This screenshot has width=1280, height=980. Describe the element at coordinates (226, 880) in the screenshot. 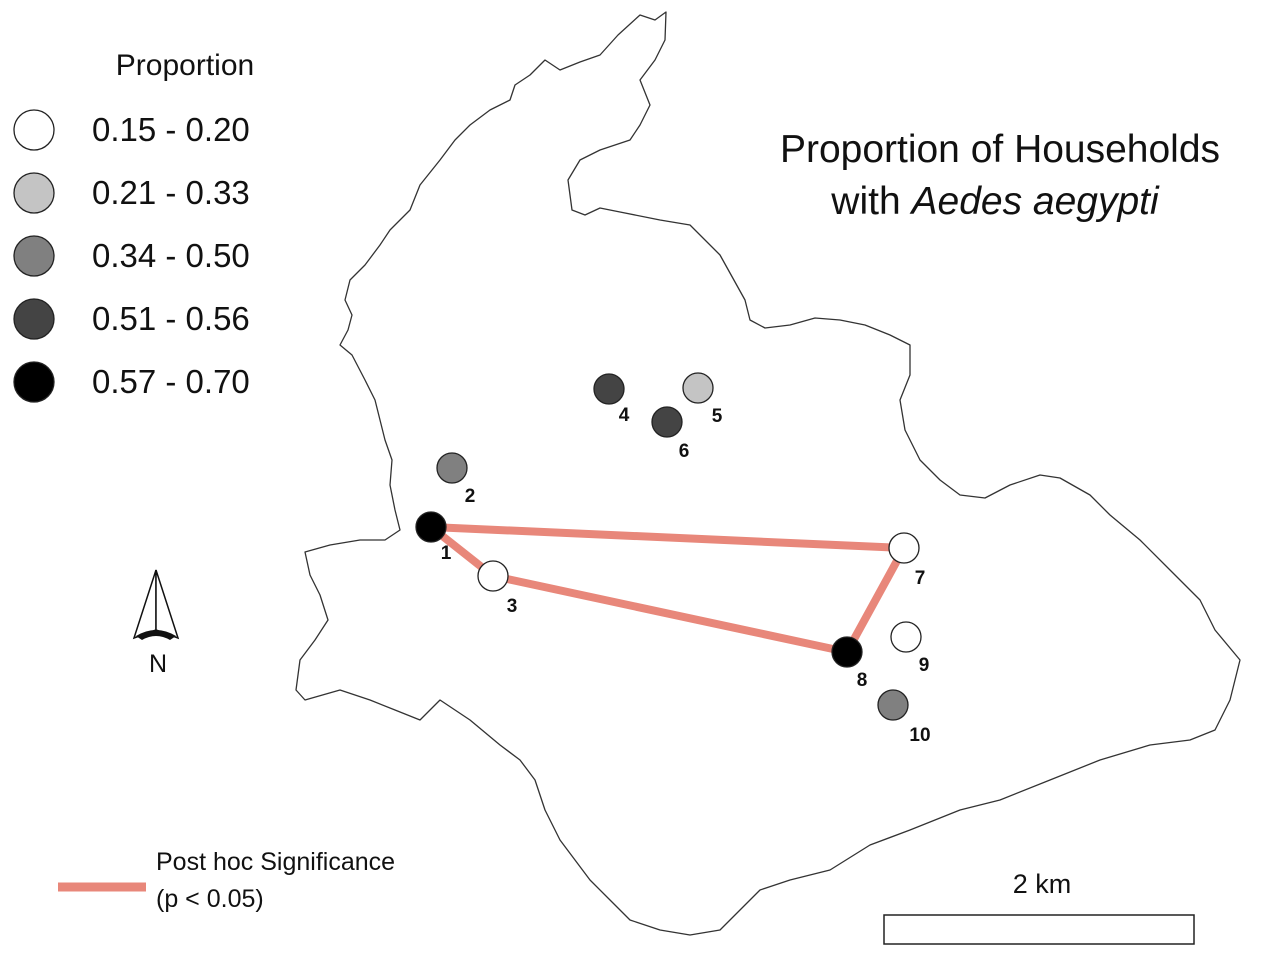

I see `significance-legend: Post hoc Significance (p < 0.05)` at that location.